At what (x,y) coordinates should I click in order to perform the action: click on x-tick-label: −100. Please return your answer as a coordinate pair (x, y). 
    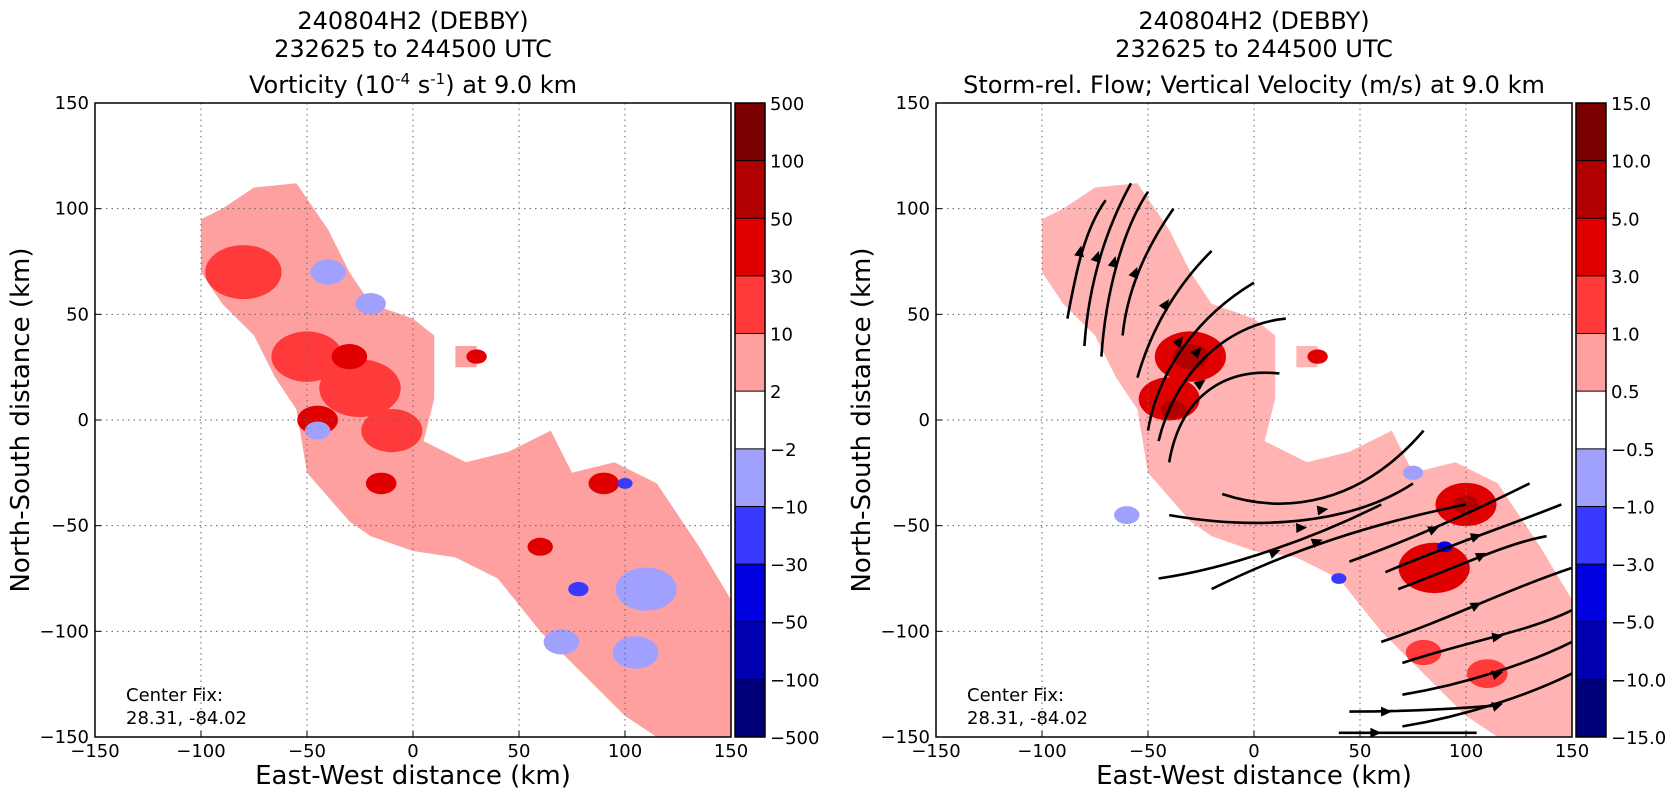
    Looking at the image, I should click on (1041, 751).